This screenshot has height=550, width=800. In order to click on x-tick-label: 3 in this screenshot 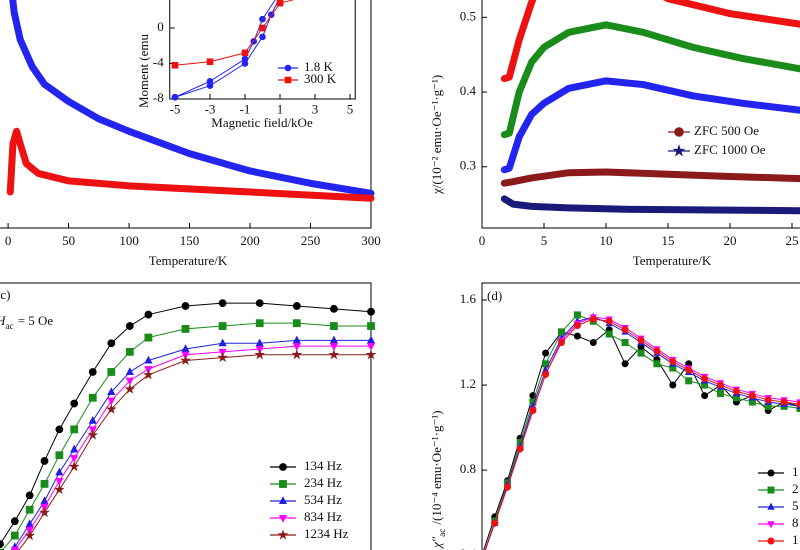, I will do `click(315, 108)`.